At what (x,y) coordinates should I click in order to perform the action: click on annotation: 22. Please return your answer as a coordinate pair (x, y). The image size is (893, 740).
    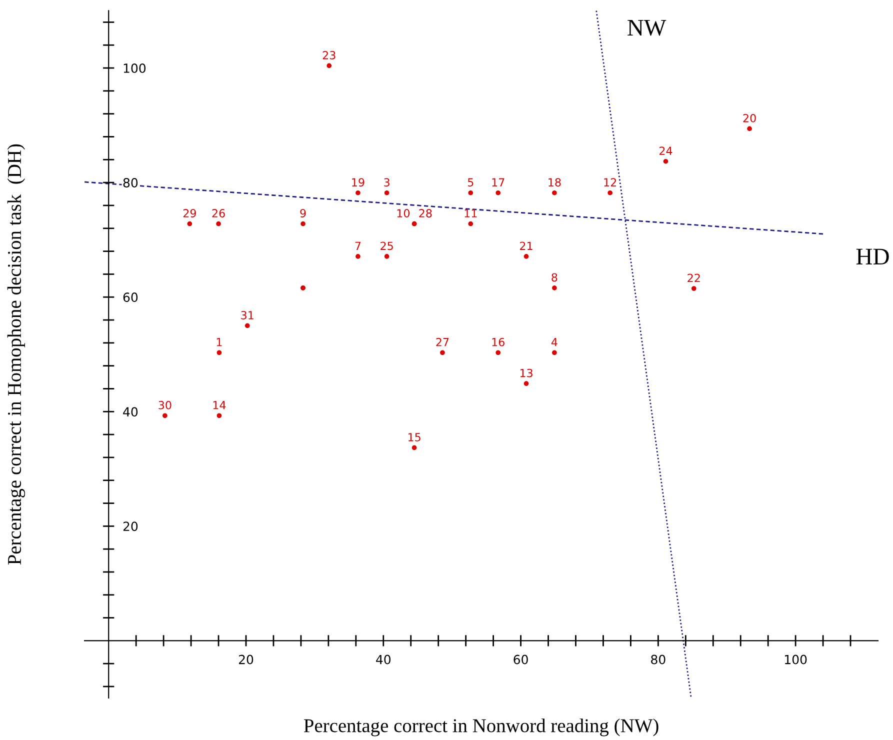
    Looking at the image, I should click on (694, 278).